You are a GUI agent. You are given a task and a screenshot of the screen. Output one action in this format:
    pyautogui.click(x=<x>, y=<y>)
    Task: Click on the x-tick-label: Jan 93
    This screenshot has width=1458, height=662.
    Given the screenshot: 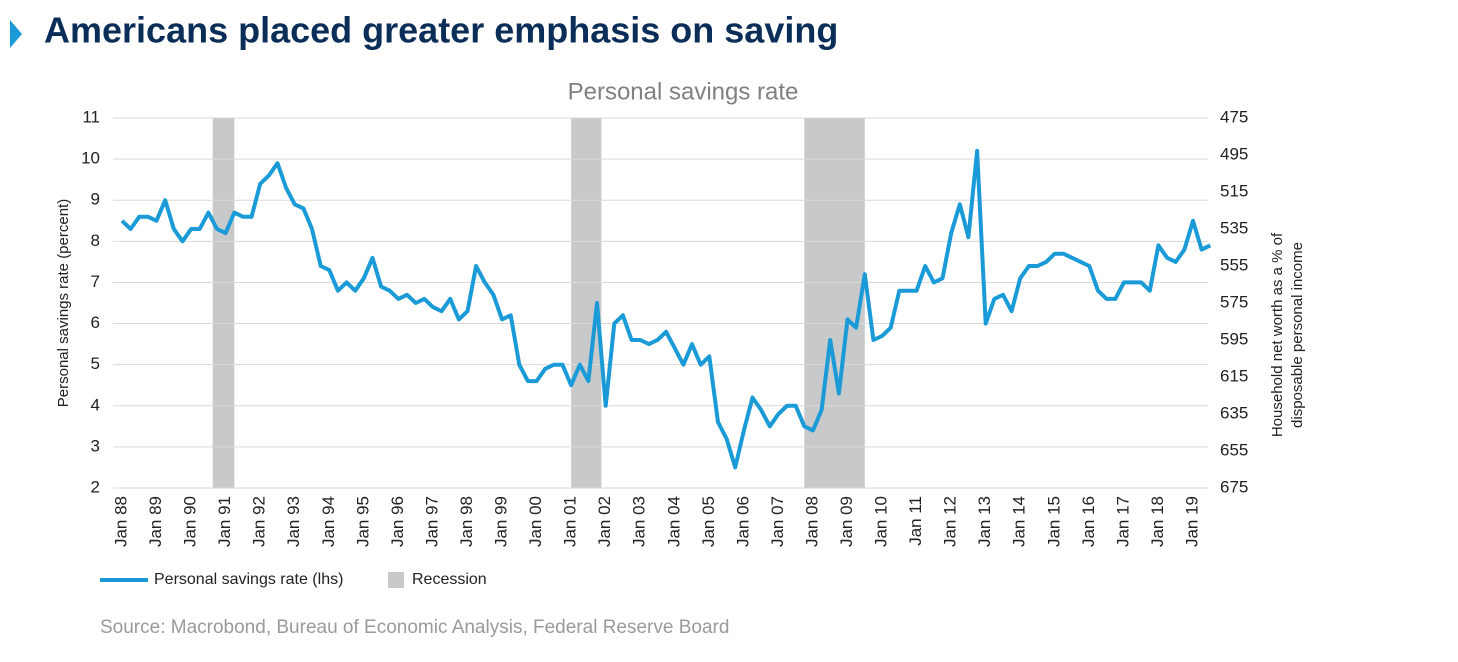 What is the action you would take?
    pyautogui.click(x=293, y=521)
    